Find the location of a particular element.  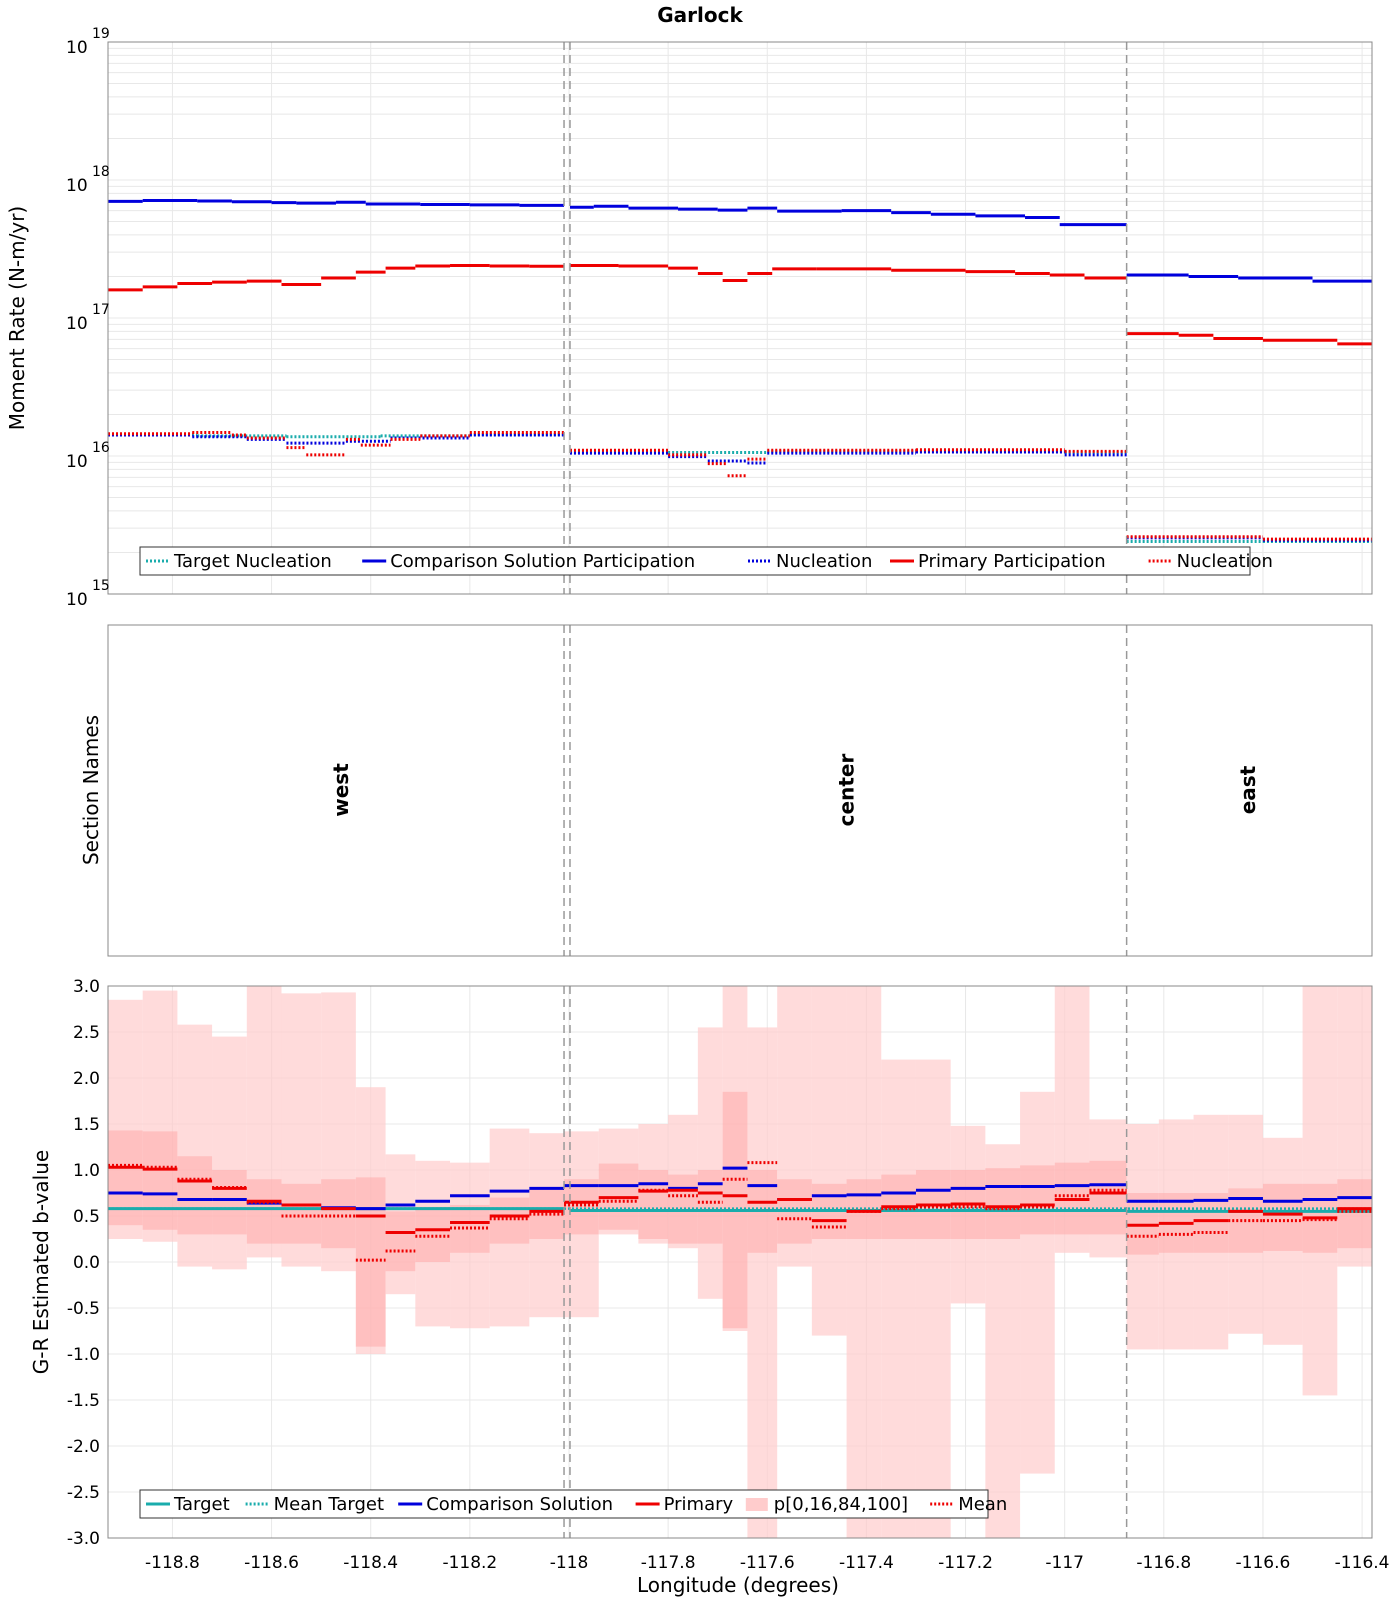

legend-label: Target Nucleation is located at coordinates (252, 561).